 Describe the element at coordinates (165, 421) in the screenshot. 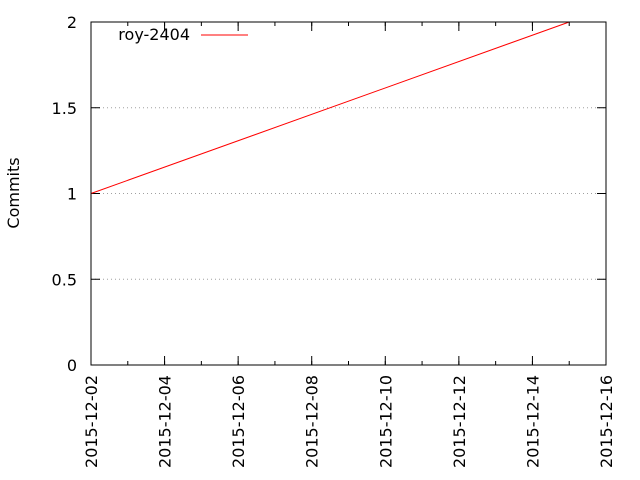

I see `x-tick-label: 2015-12-04` at that location.